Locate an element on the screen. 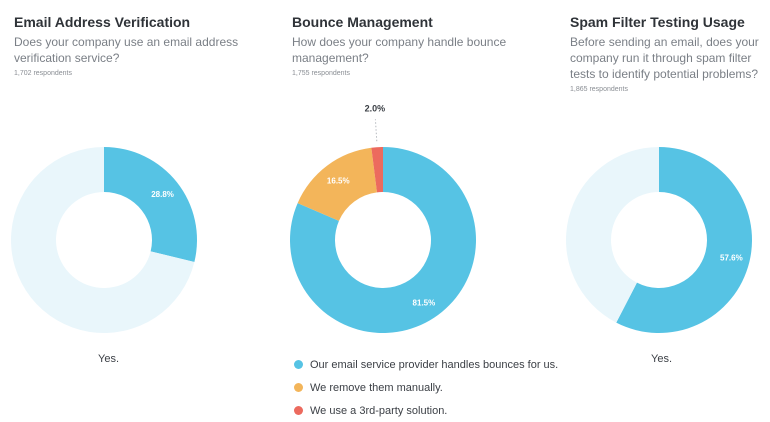  respondent-count: 1,865 respondents is located at coordinates (599, 89).